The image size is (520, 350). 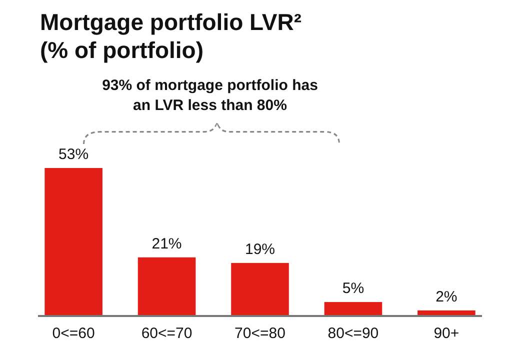 What do you see at coordinates (447, 297) in the screenshot?
I see `data-label: 2%` at bounding box center [447, 297].